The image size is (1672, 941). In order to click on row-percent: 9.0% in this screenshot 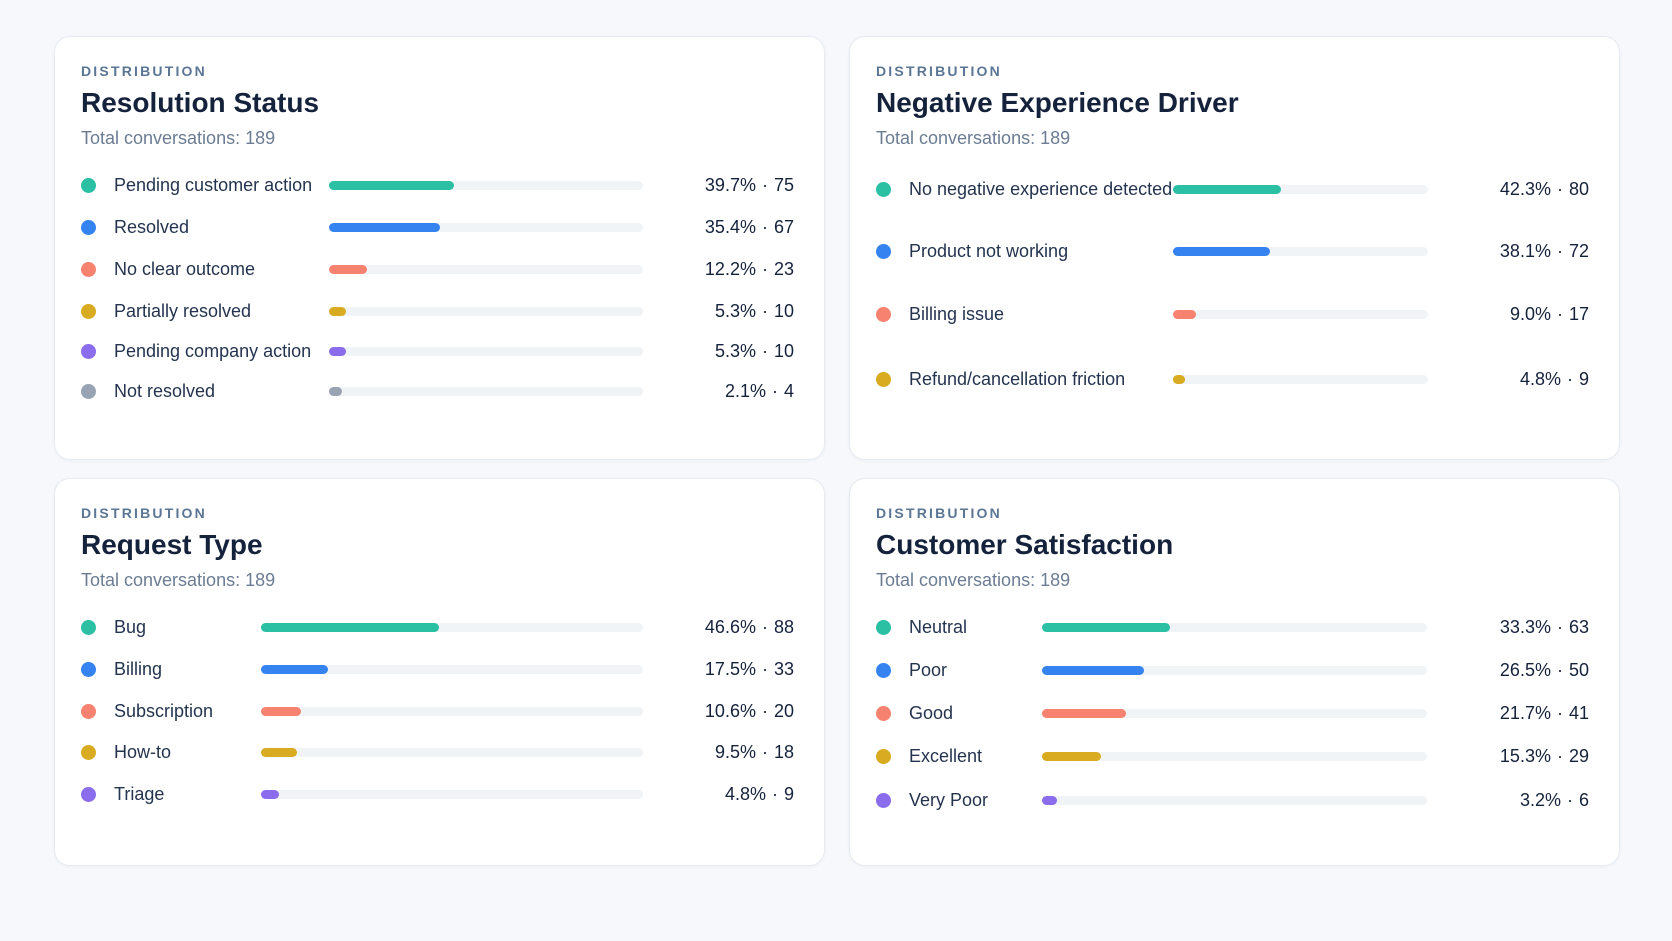, I will do `click(1530, 314)`.